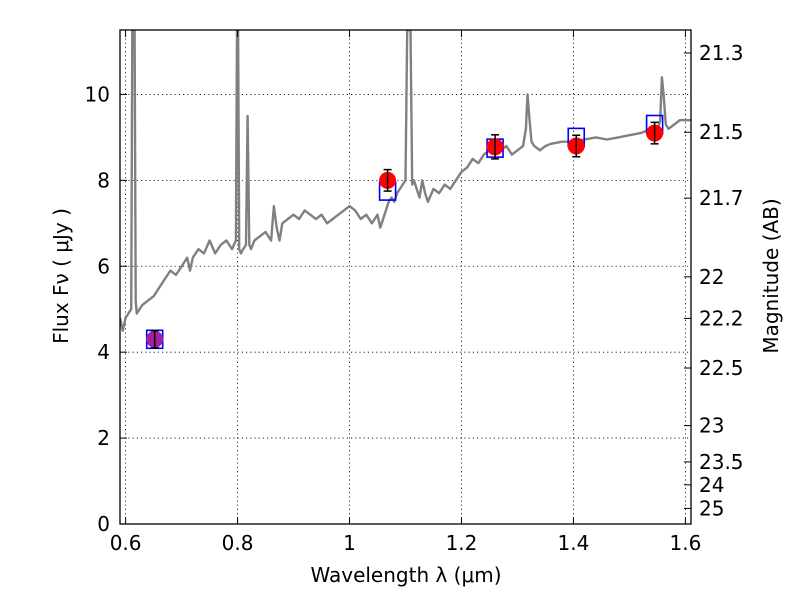 This screenshot has height=600, width=800. Describe the element at coordinates (349, 543) in the screenshot. I see `x-tick-label: 1` at that location.